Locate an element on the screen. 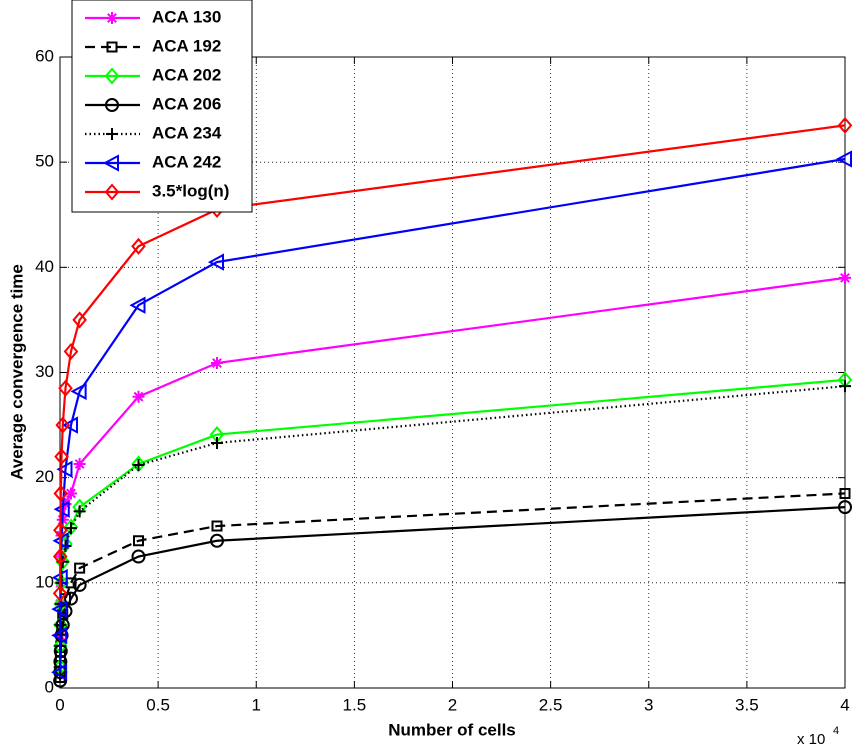  x-axis-label: Number of cells is located at coordinates (452, 729).